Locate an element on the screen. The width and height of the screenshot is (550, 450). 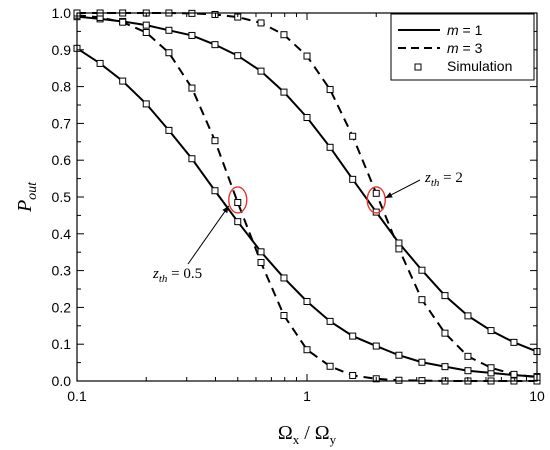
y-tick-label-8: 0.8 is located at coordinates (62, 87).